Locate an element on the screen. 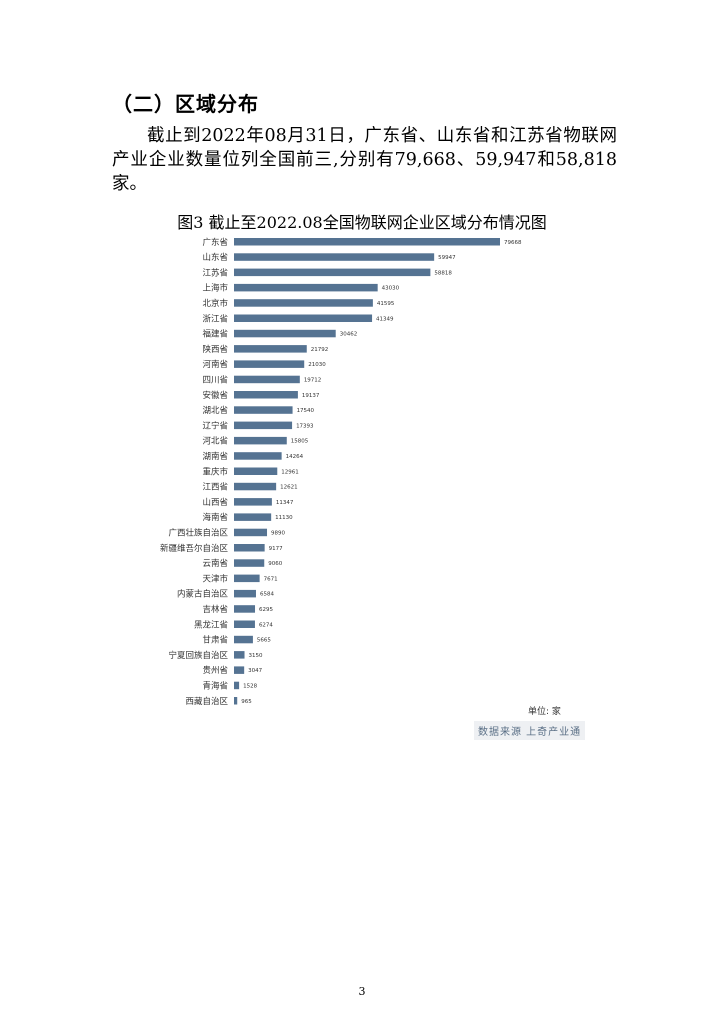 The image size is (724, 1024). category-label: 四川省 is located at coordinates (215, 379).